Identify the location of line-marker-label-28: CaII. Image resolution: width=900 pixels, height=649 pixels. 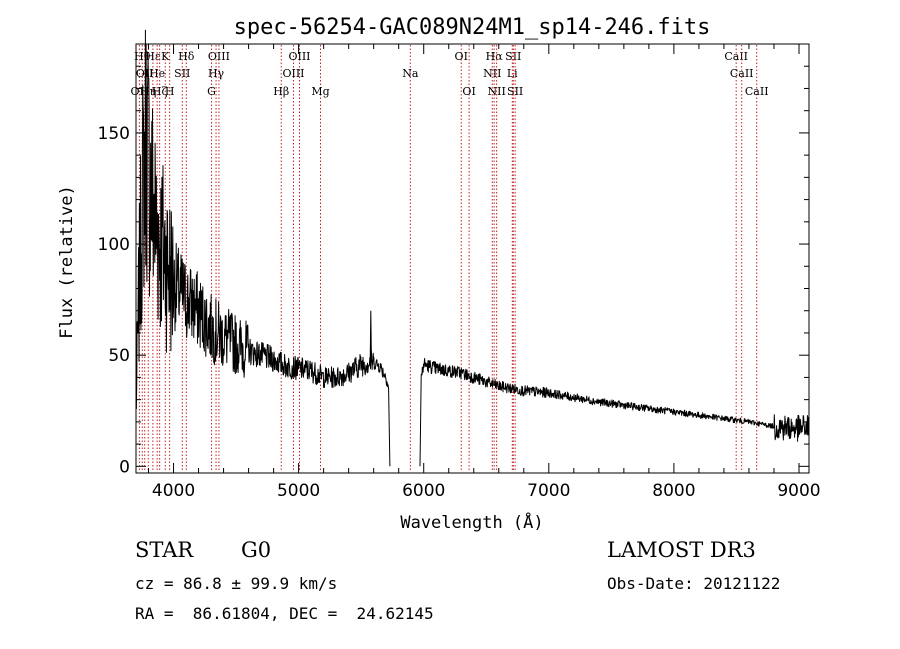
(742, 73).